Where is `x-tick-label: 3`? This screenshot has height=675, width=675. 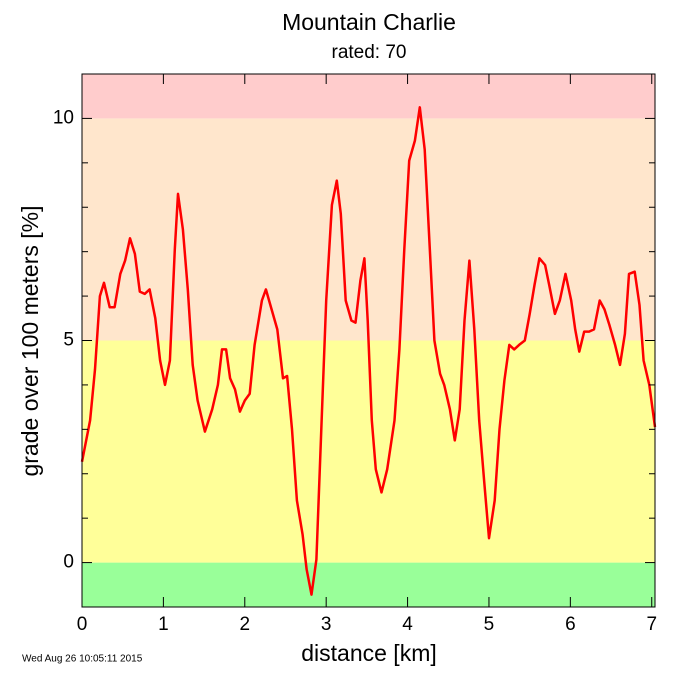 x-tick-label: 3 is located at coordinates (326, 624).